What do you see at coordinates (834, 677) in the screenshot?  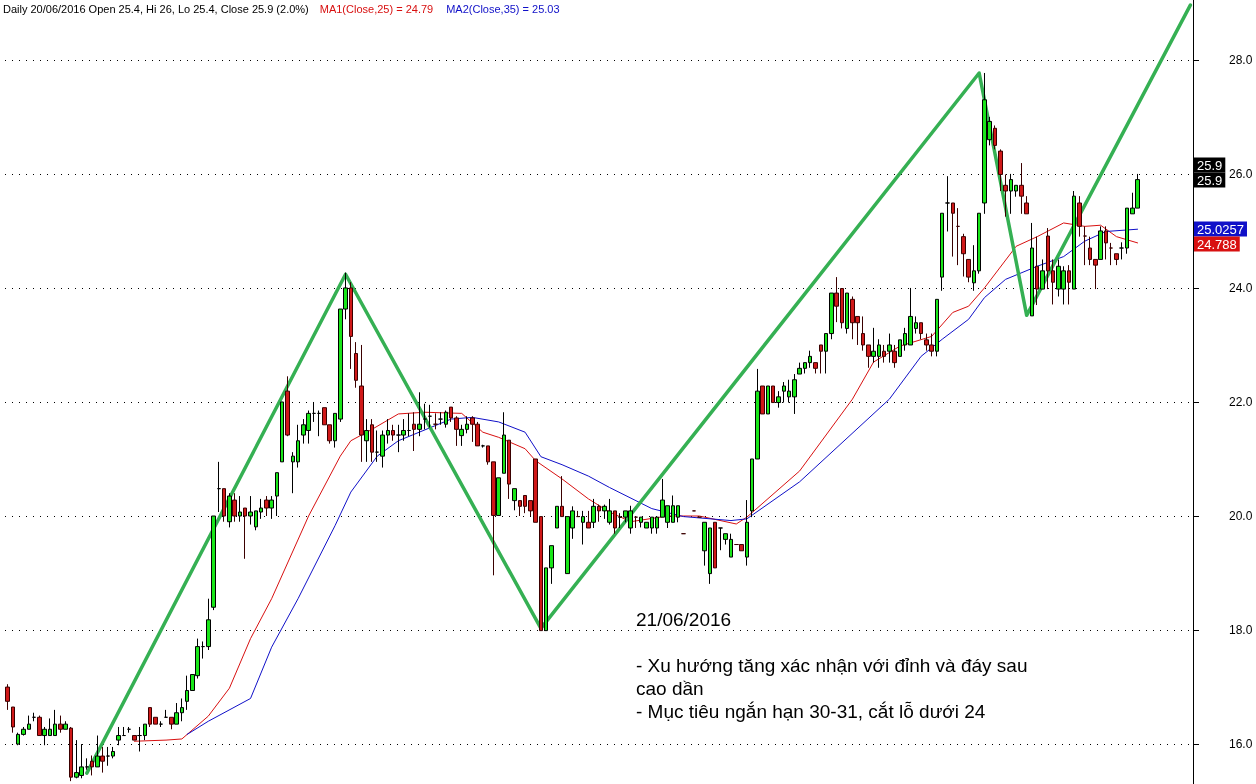 I see `annotation: - Xu hướng tăng xác nhận với đỉnh và đáy sau cao dần` at bounding box center [834, 677].